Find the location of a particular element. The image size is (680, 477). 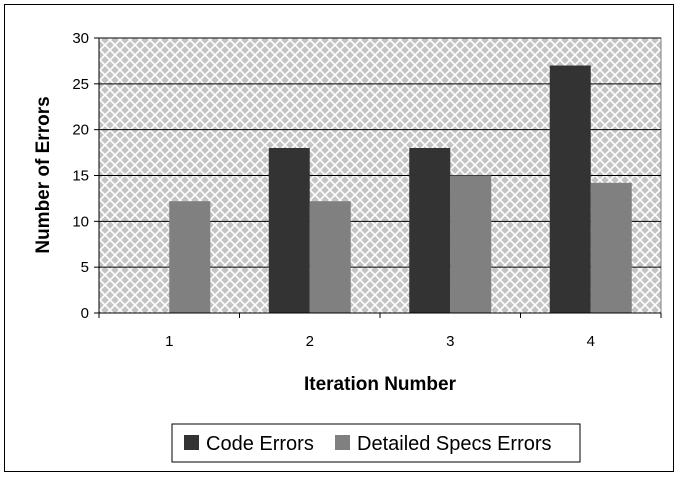

legend-box is located at coordinates (376, 443).